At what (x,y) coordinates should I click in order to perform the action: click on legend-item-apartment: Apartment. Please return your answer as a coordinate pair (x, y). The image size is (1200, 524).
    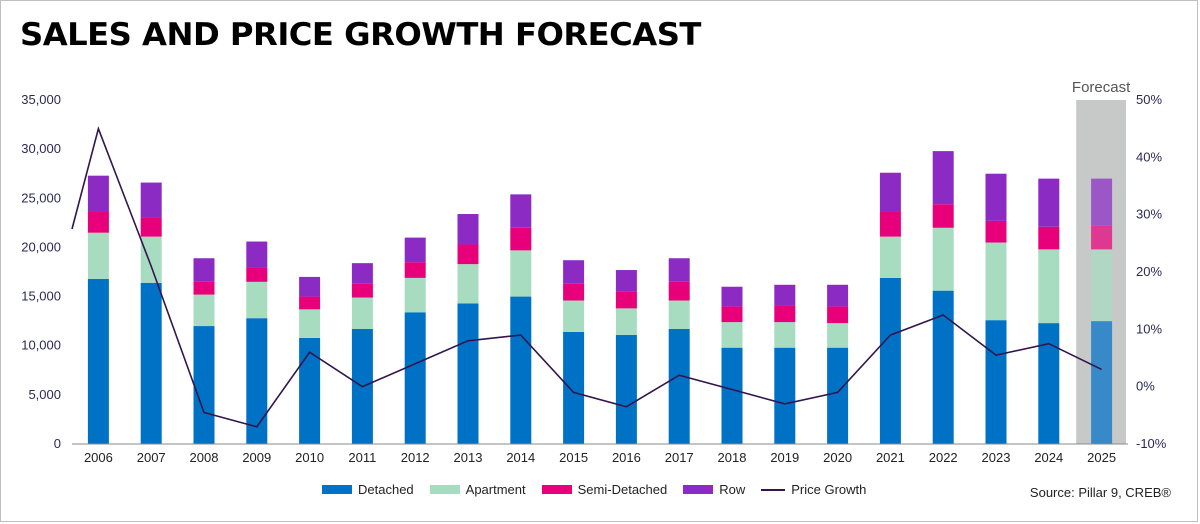
    Looking at the image, I should click on (477, 489).